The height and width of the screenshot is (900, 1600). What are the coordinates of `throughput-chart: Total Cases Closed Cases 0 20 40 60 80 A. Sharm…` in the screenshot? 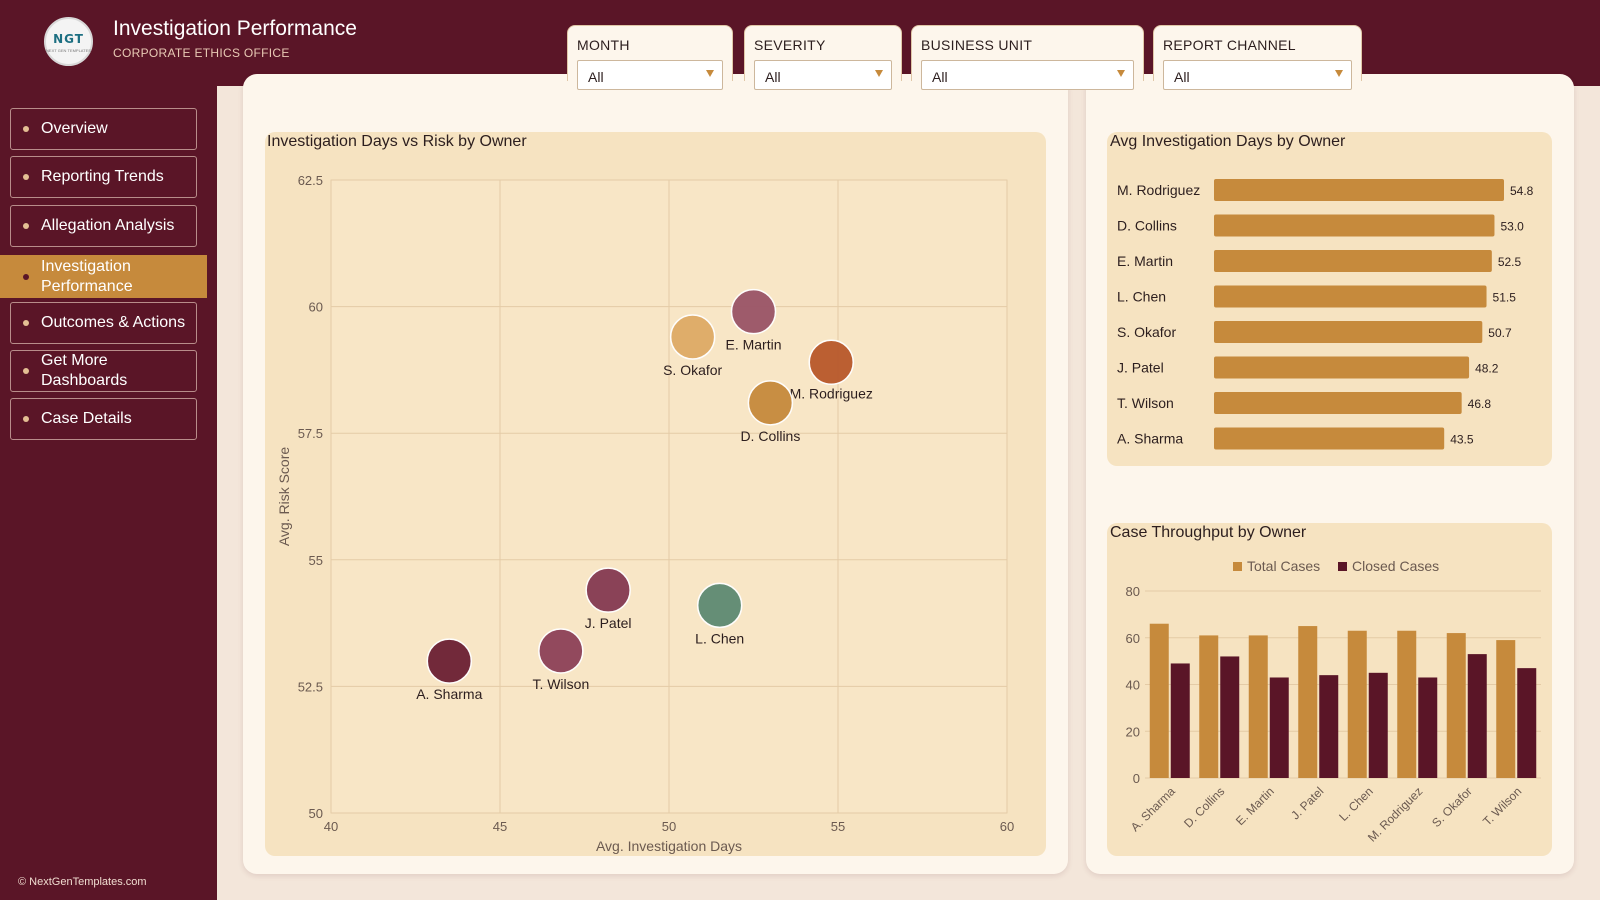 It's located at (1333, 701).